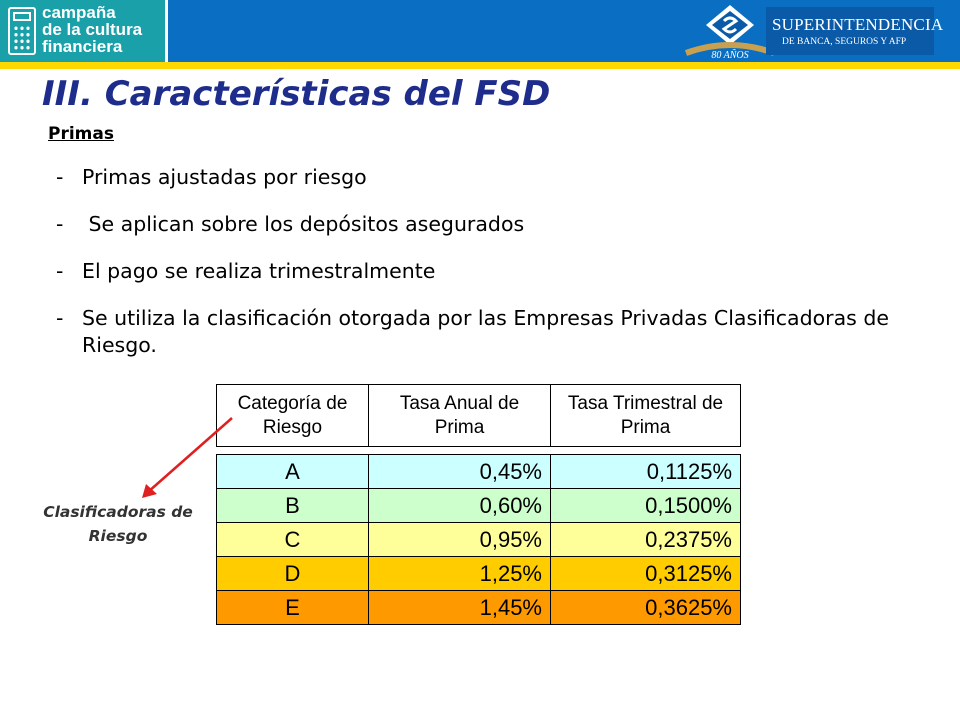  What do you see at coordinates (645, 539) in the screenshot?
I see `quarterly-rate-cell: 0,2375%` at bounding box center [645, 539].